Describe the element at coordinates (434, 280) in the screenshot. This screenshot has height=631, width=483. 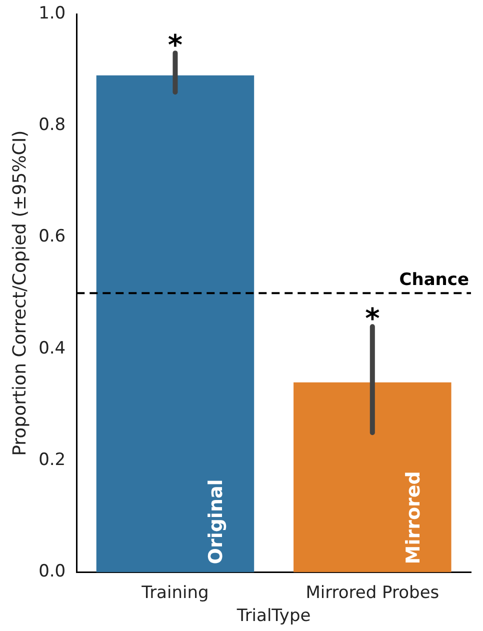
I see `ref-line-label: Chance` at that location.